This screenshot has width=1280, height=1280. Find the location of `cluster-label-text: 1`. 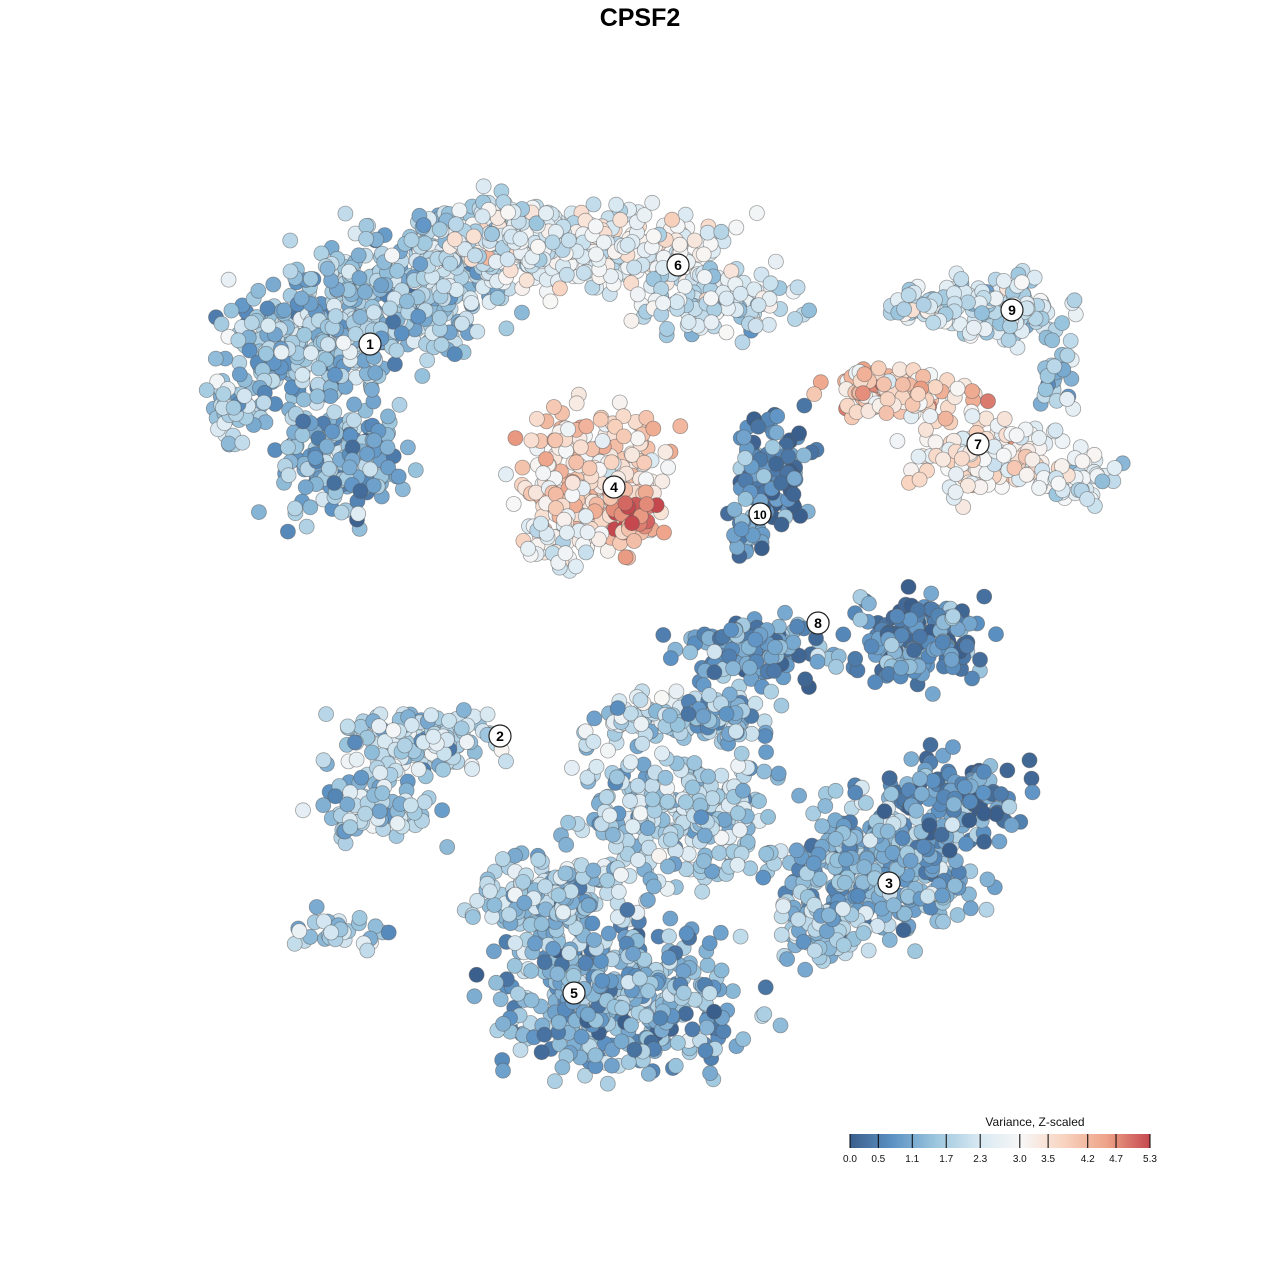

cluster-label-text: 1 is located at coordinates (370, 344).